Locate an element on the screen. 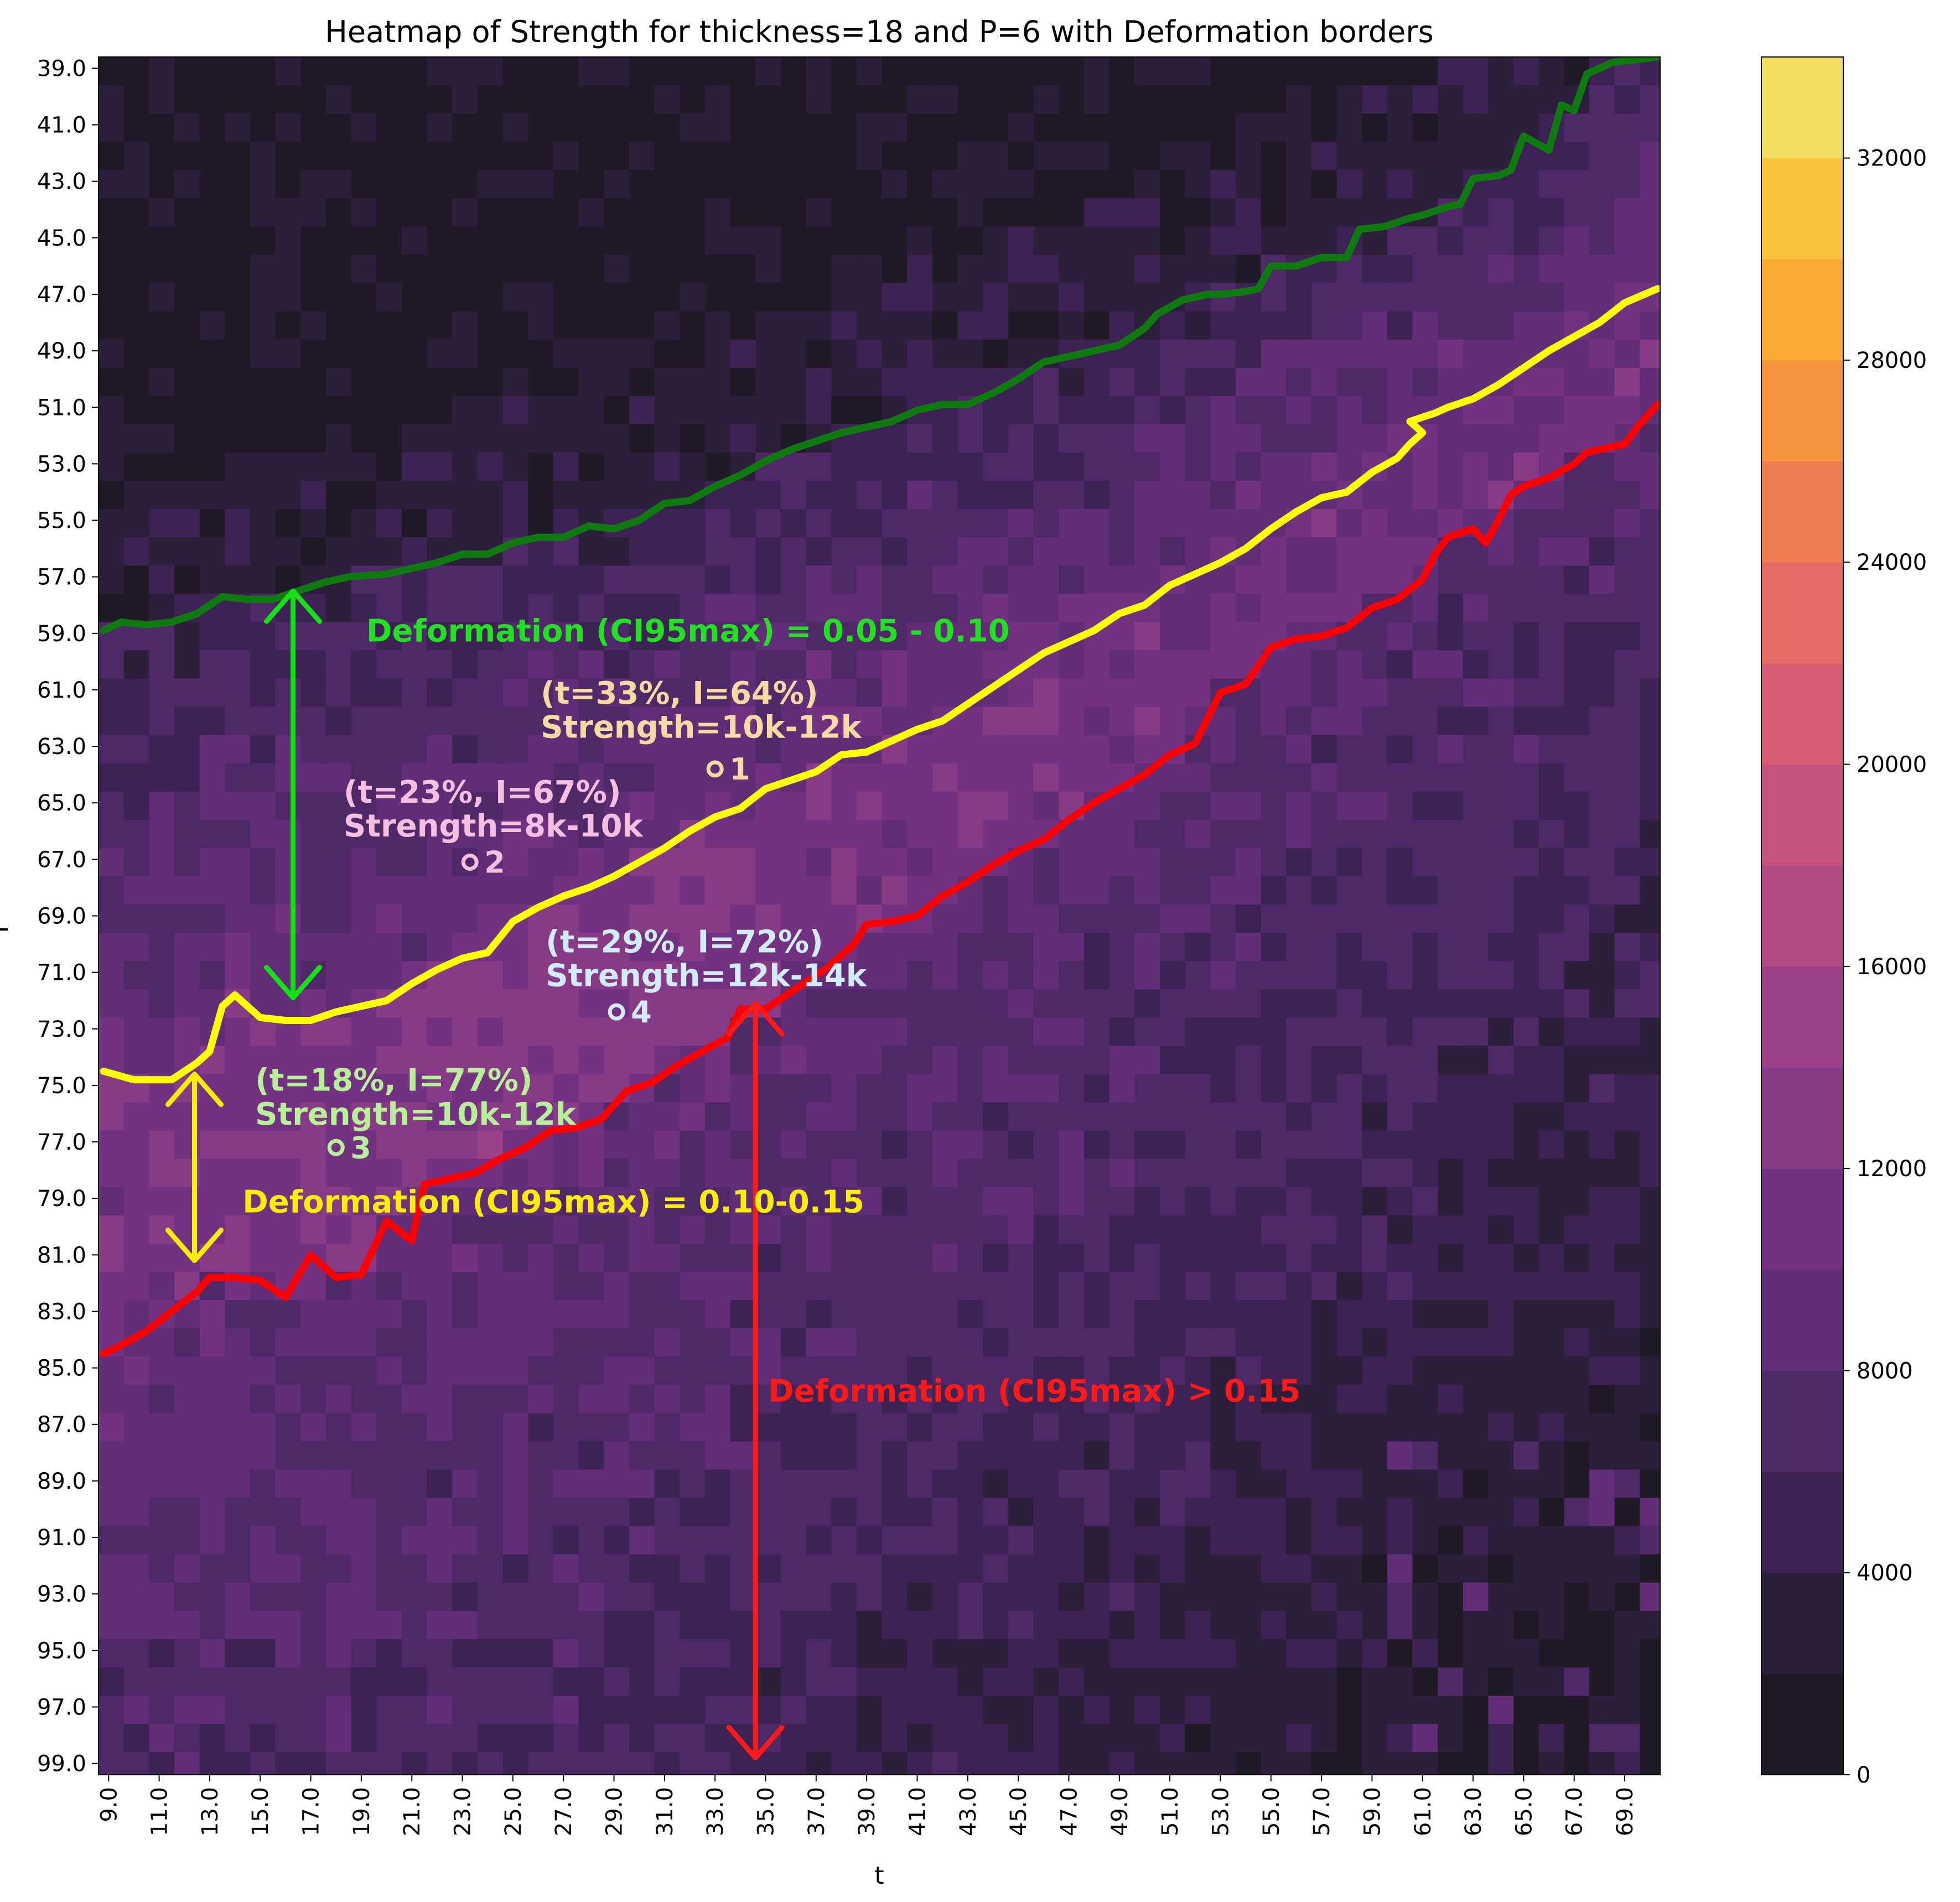 The width and height of the screenshot is (1960, 1902). y-tick-label: 99.0 is located at coordinates (62, 1765).